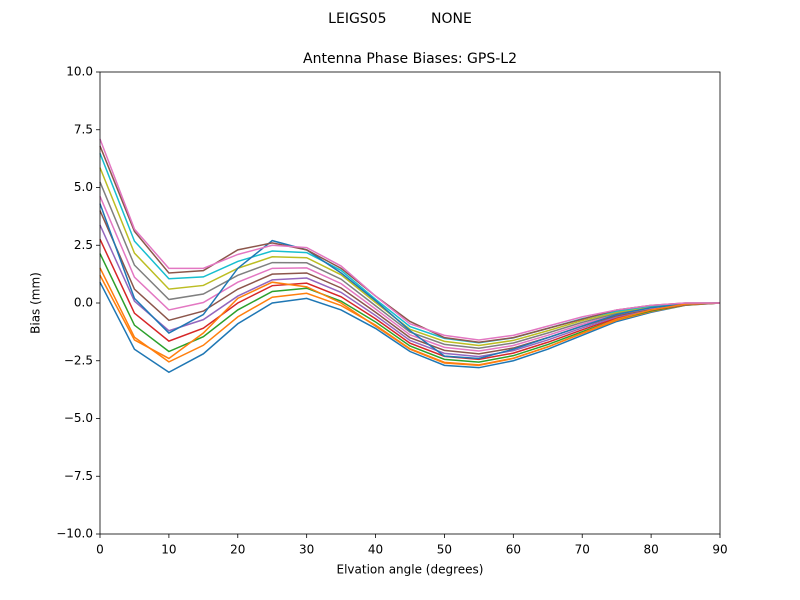 Image resolution: width=800 pixels, height=600 pixels. I want to click on x-tick-label: 90, so click(719, 550).